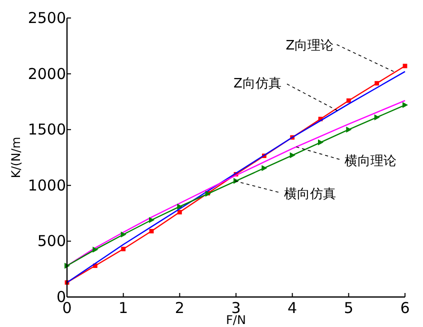  I want to click on x-tick-label: 2, so click(179, 308).